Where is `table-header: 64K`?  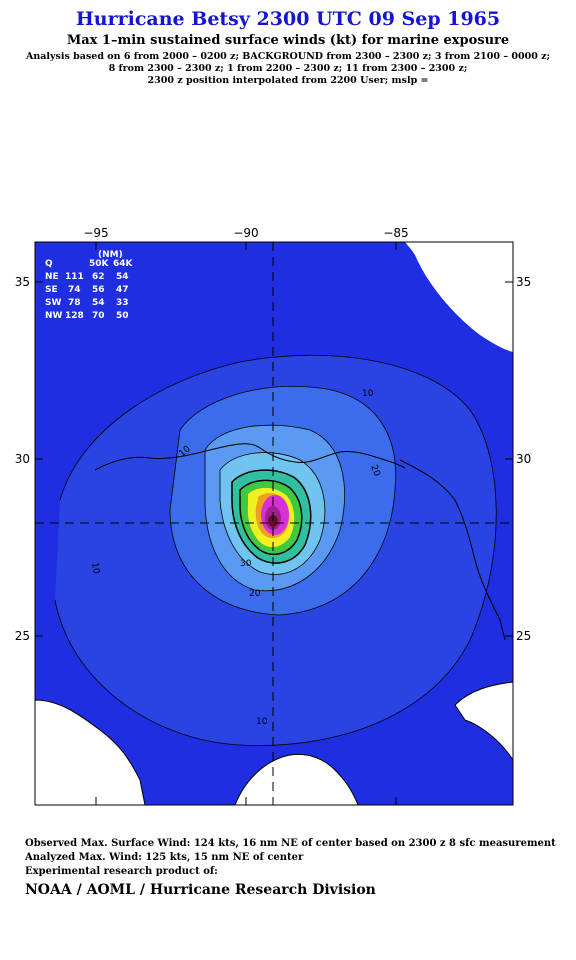
table-header: 64K is located at coordinates (123, 264).